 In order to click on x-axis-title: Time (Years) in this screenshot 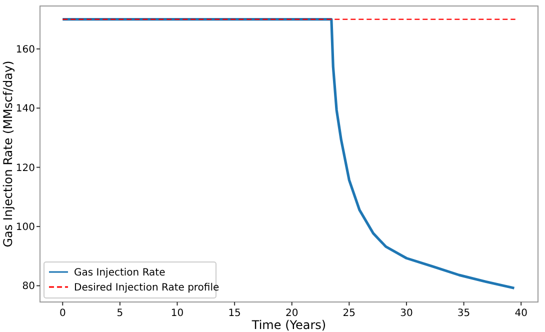, I will do `click(288, 325)`.